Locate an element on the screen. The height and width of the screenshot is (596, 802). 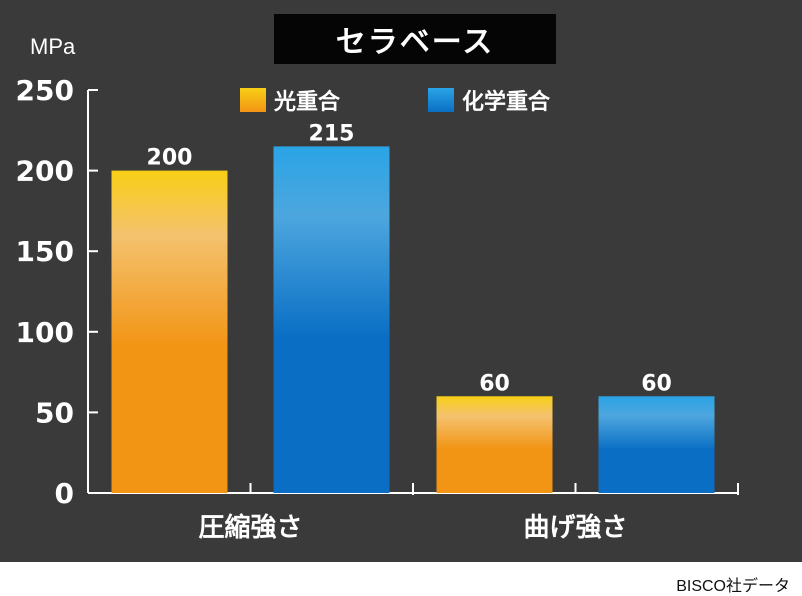
y-tick-label: 150 is located at coordinates (45, 251).